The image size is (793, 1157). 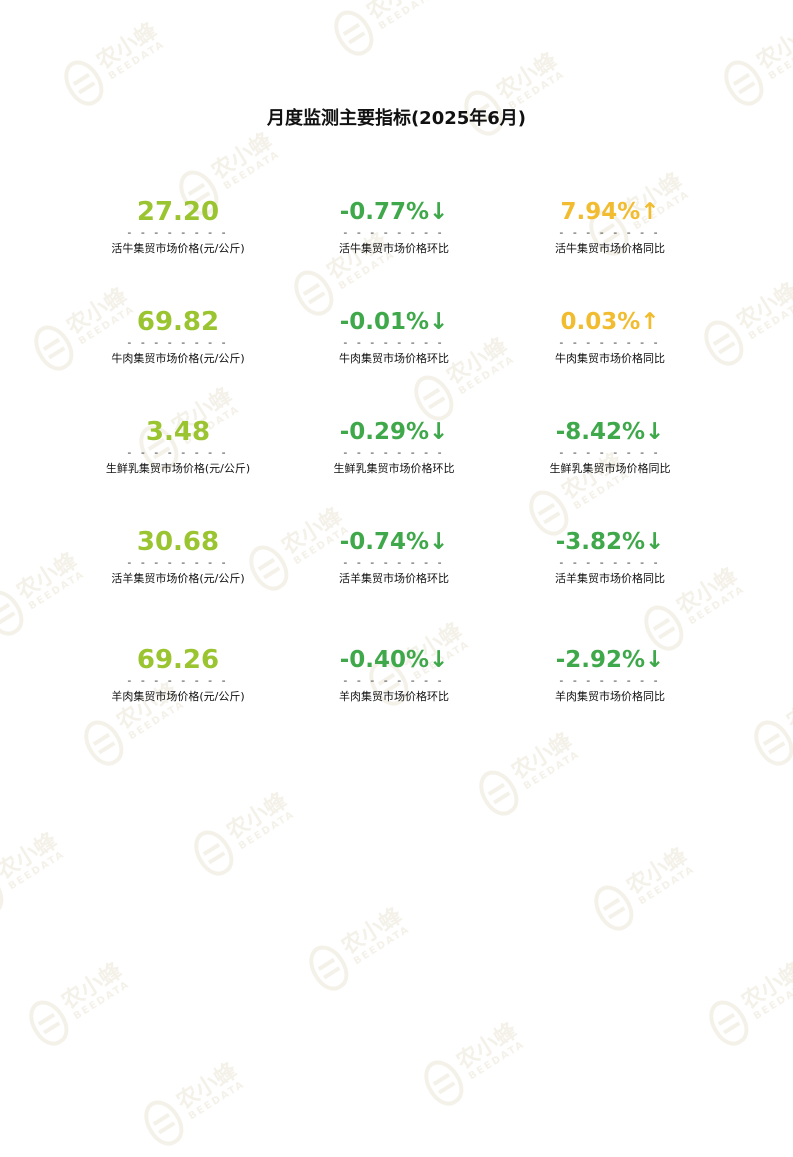 I want to click on mom-value: -0.01%↓, so click(x=394, y=322).